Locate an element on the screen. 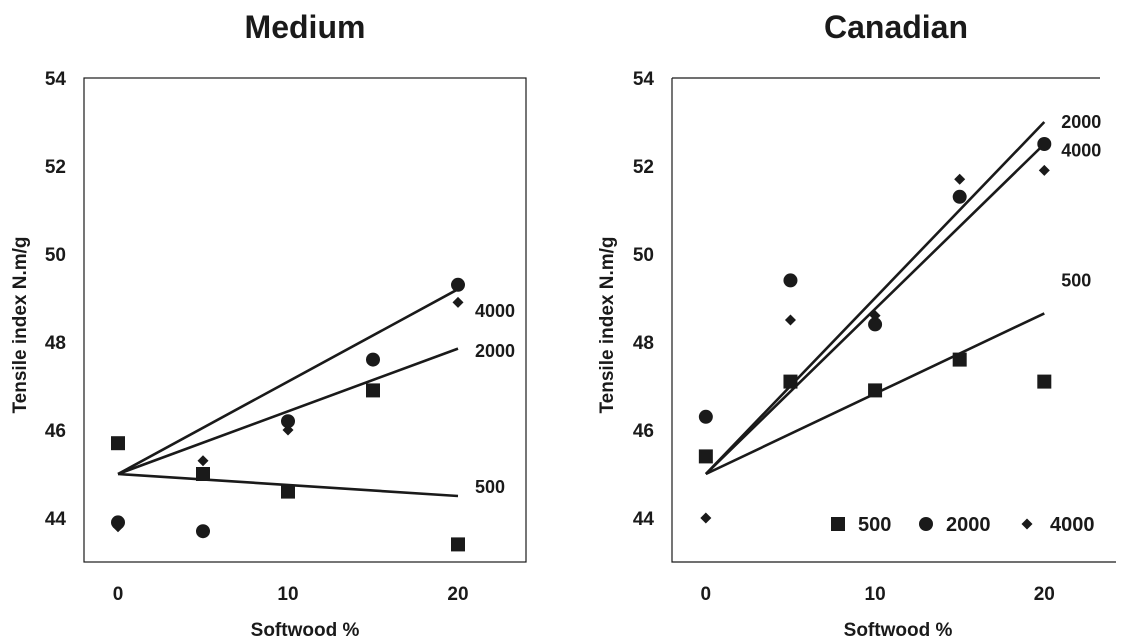  chart-title: Canadian is located at coordinates (896, 27).